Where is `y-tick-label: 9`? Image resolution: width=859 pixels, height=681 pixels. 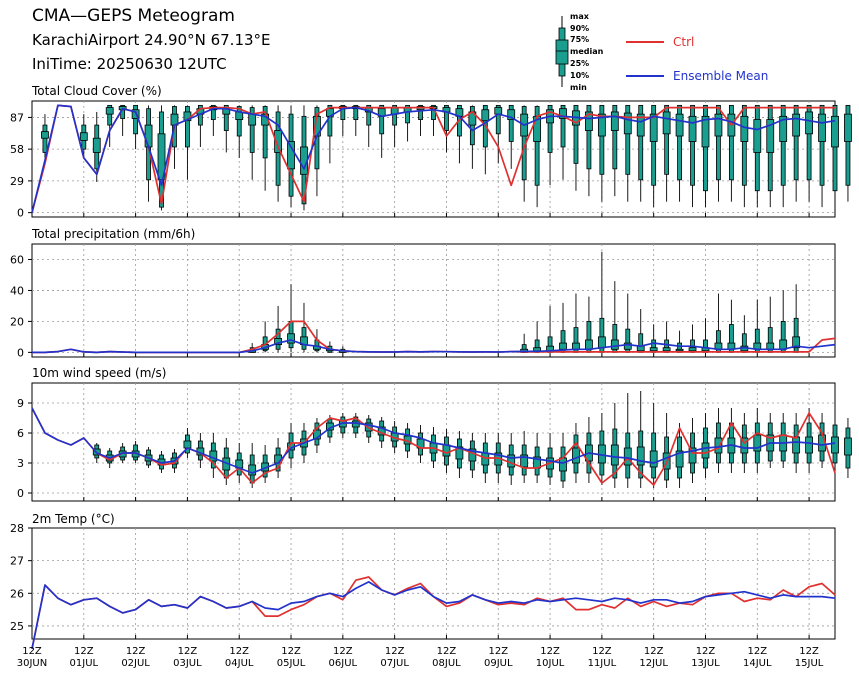 y-tick-label: 9 is located at coordinates (20, 403).